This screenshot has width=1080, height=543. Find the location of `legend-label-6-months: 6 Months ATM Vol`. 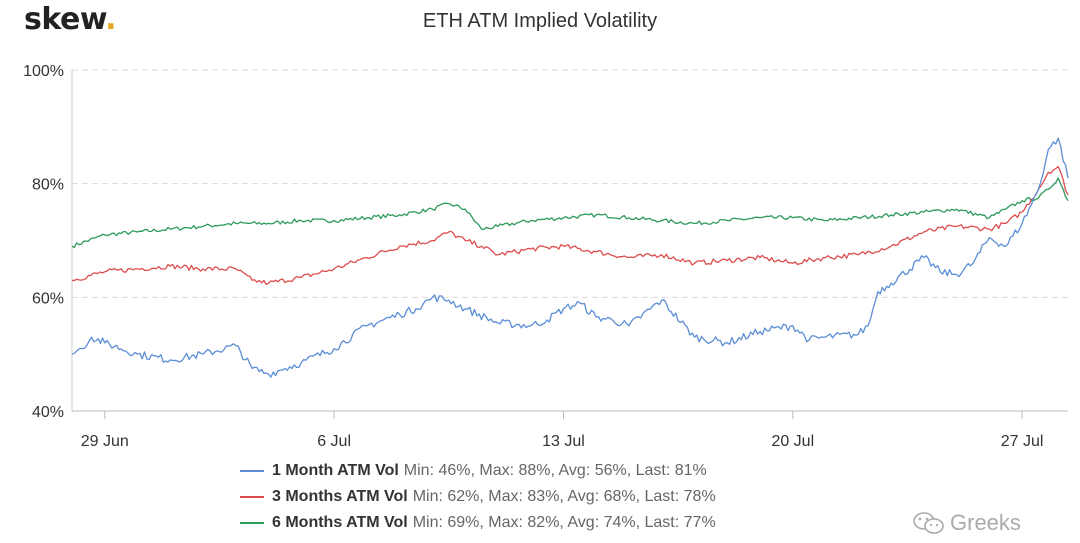

legend-label-6-months: 6 Months ATM Vol is located at coordinates (340, 522).